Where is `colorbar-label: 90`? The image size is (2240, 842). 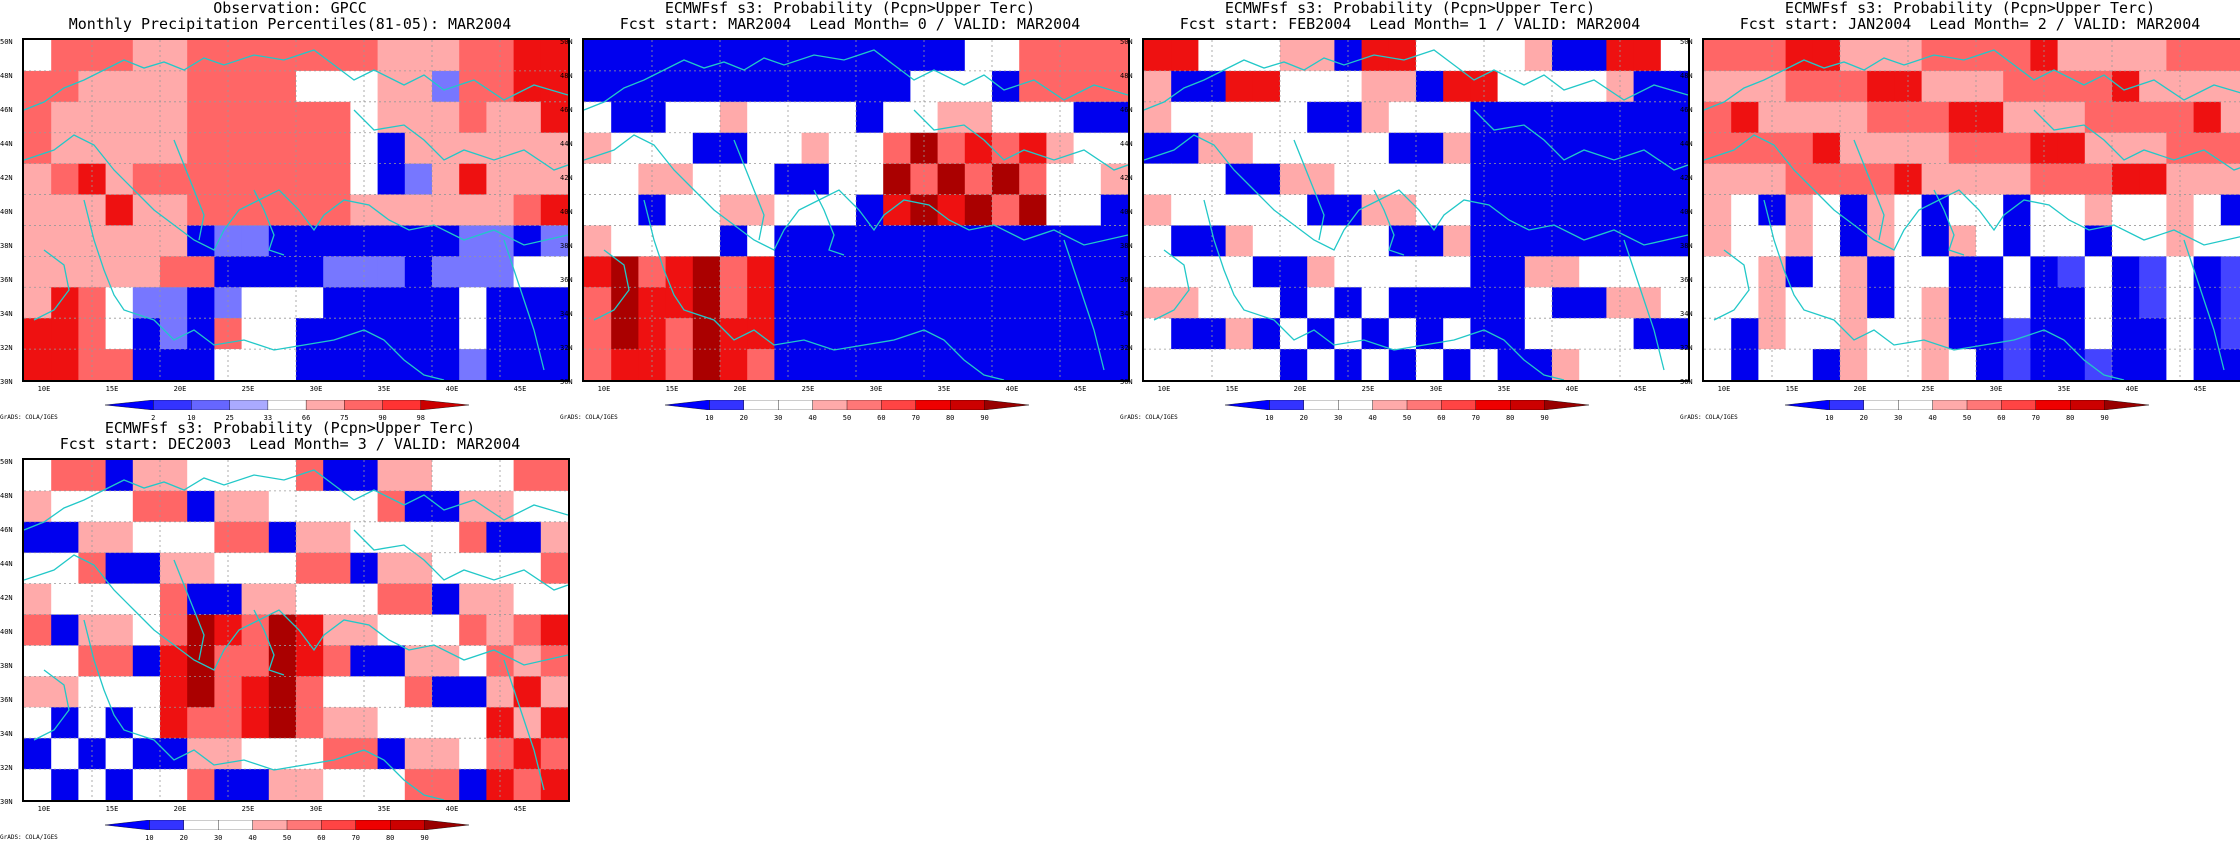
colorbar-label: 90 is located at coordinates (984, 418).